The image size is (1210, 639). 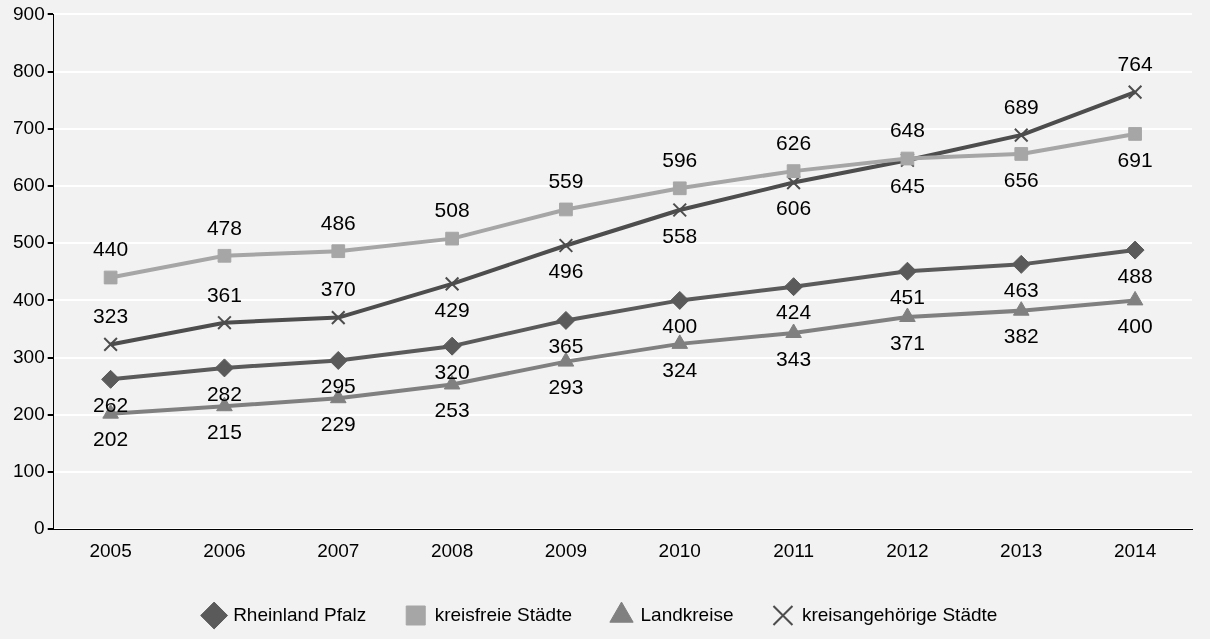 What do you see at coordinates (29, 13) in the screenshot?
I see `y-tick-label: 900` at bounding box center [29, 13].